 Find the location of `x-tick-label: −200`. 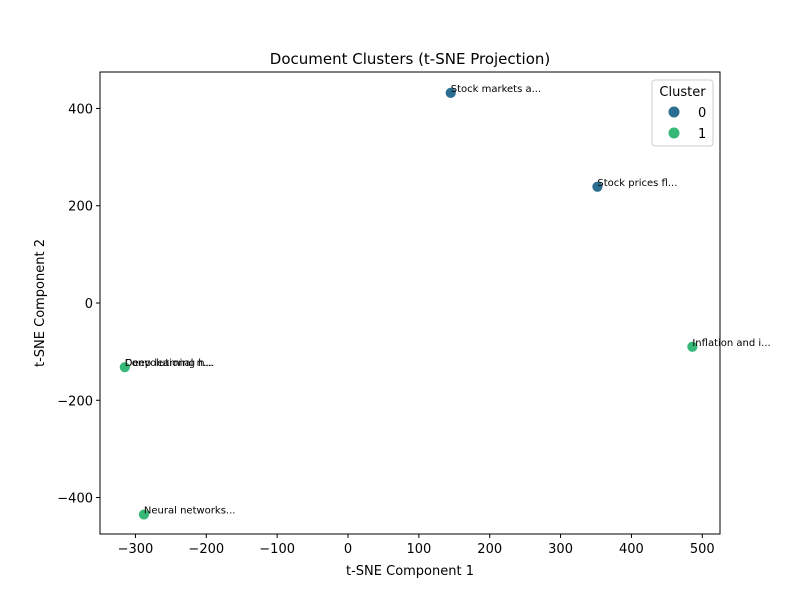

x-tick-label: −200 is located at coordinates (206, 549).